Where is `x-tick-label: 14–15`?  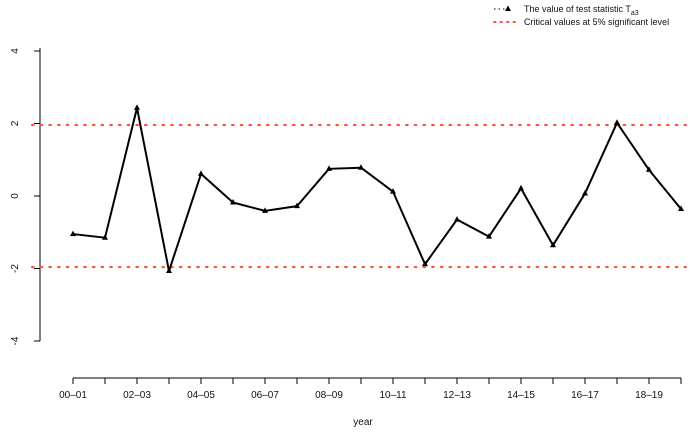 x-tick-label: 14–15 is located at coordinates (521, 395).